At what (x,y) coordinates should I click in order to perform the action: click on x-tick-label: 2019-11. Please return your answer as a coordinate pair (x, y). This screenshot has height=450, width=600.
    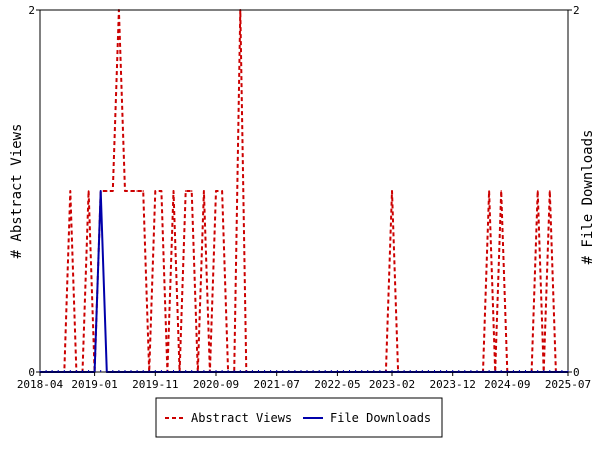
    Looking at the image, I should click on (155, 384).